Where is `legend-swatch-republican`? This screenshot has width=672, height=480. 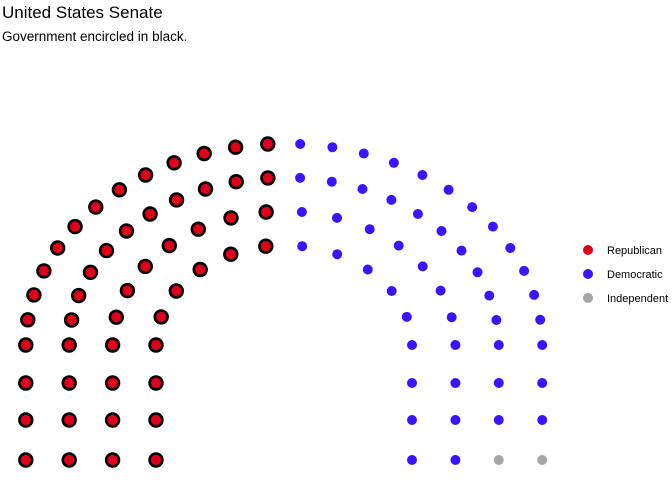 legend-swatch-republican is located at coordinates (588, 250).